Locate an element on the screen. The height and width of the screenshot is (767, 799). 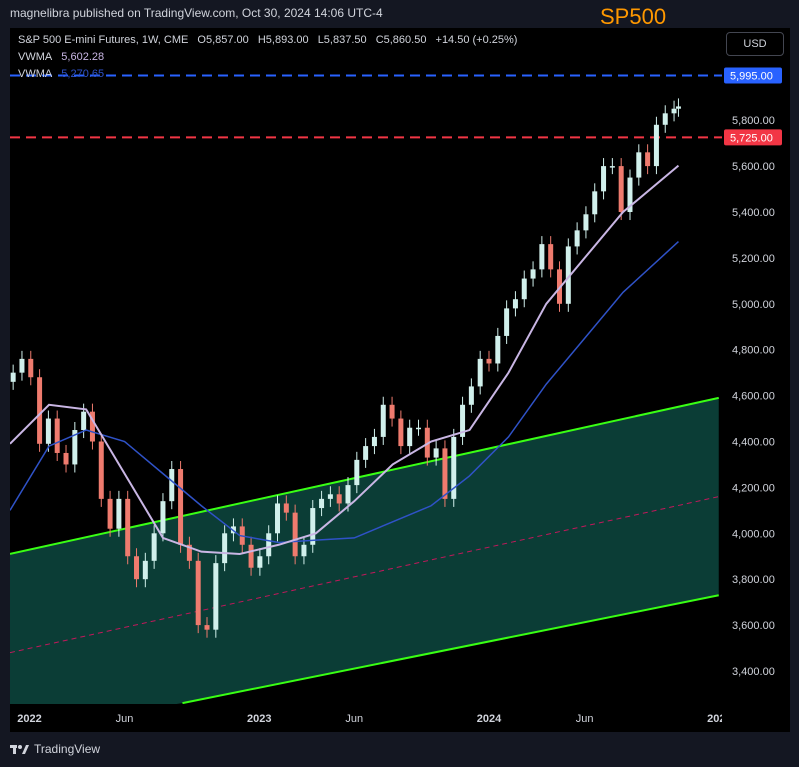
price-tick-label: 4,400.00 is located at coordinates (753, 443).